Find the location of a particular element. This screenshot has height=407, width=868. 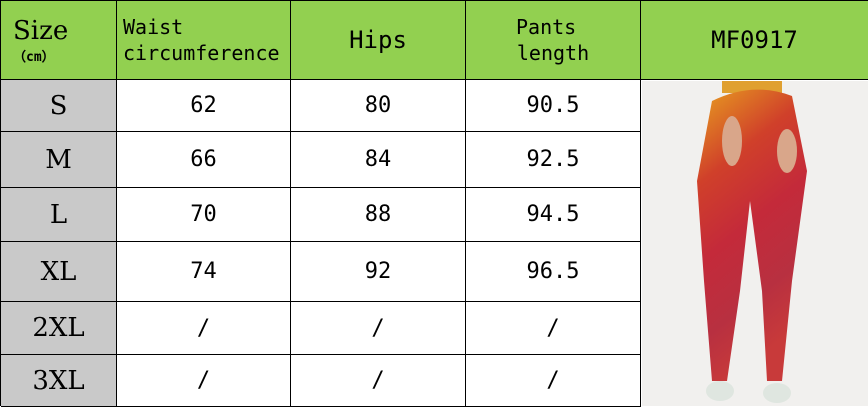

header-model: MF0917 is located at coordinates (754, 40).